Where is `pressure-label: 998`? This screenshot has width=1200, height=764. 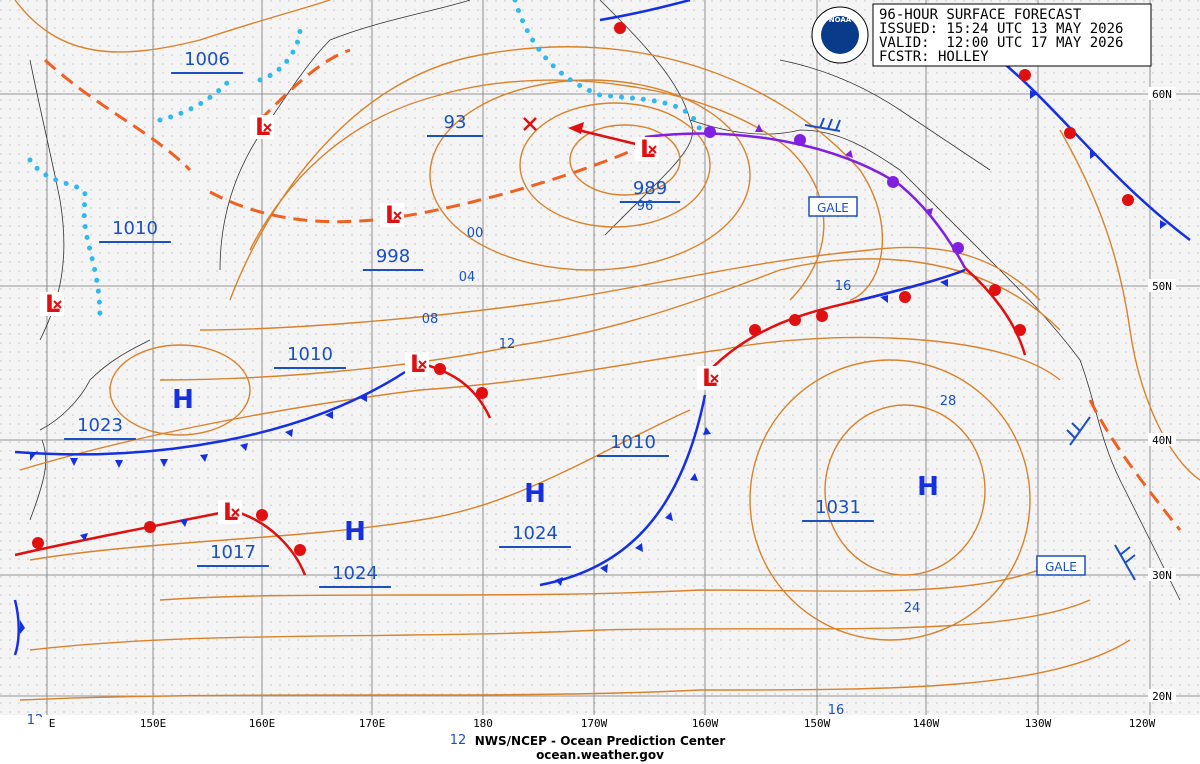 pressure-label: 998 is located at coordinates (393, 256).